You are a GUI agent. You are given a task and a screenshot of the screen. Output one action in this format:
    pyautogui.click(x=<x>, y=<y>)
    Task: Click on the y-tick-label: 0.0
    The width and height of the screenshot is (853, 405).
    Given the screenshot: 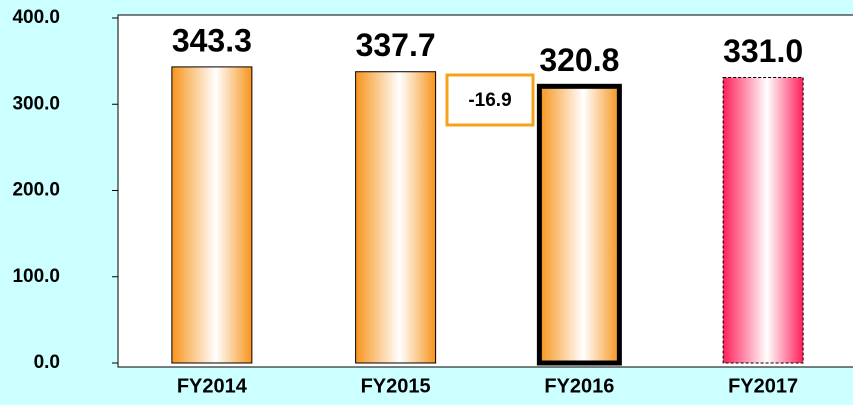 What is the action you would take?
    pyautogui.click(x=47, y=362)
    